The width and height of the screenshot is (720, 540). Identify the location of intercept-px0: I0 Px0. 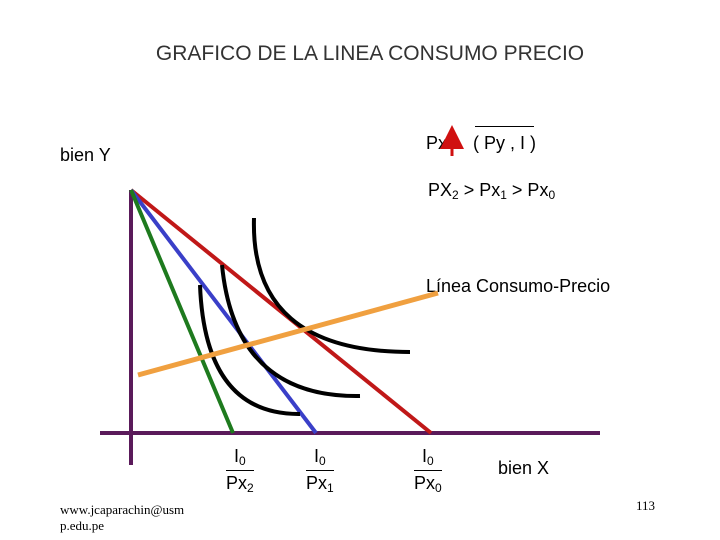
(428, 470).